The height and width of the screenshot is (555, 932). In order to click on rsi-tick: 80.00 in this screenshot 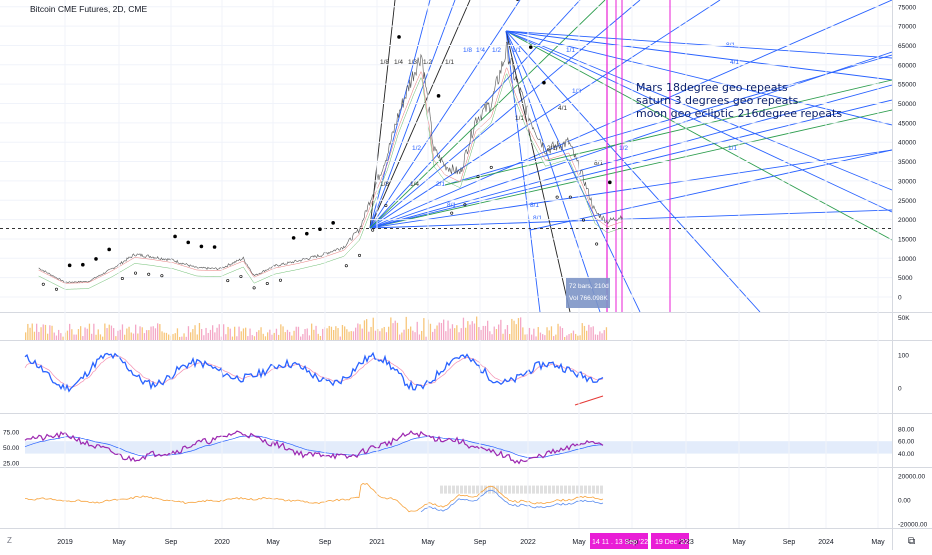, I will do `click(906, 429)`.